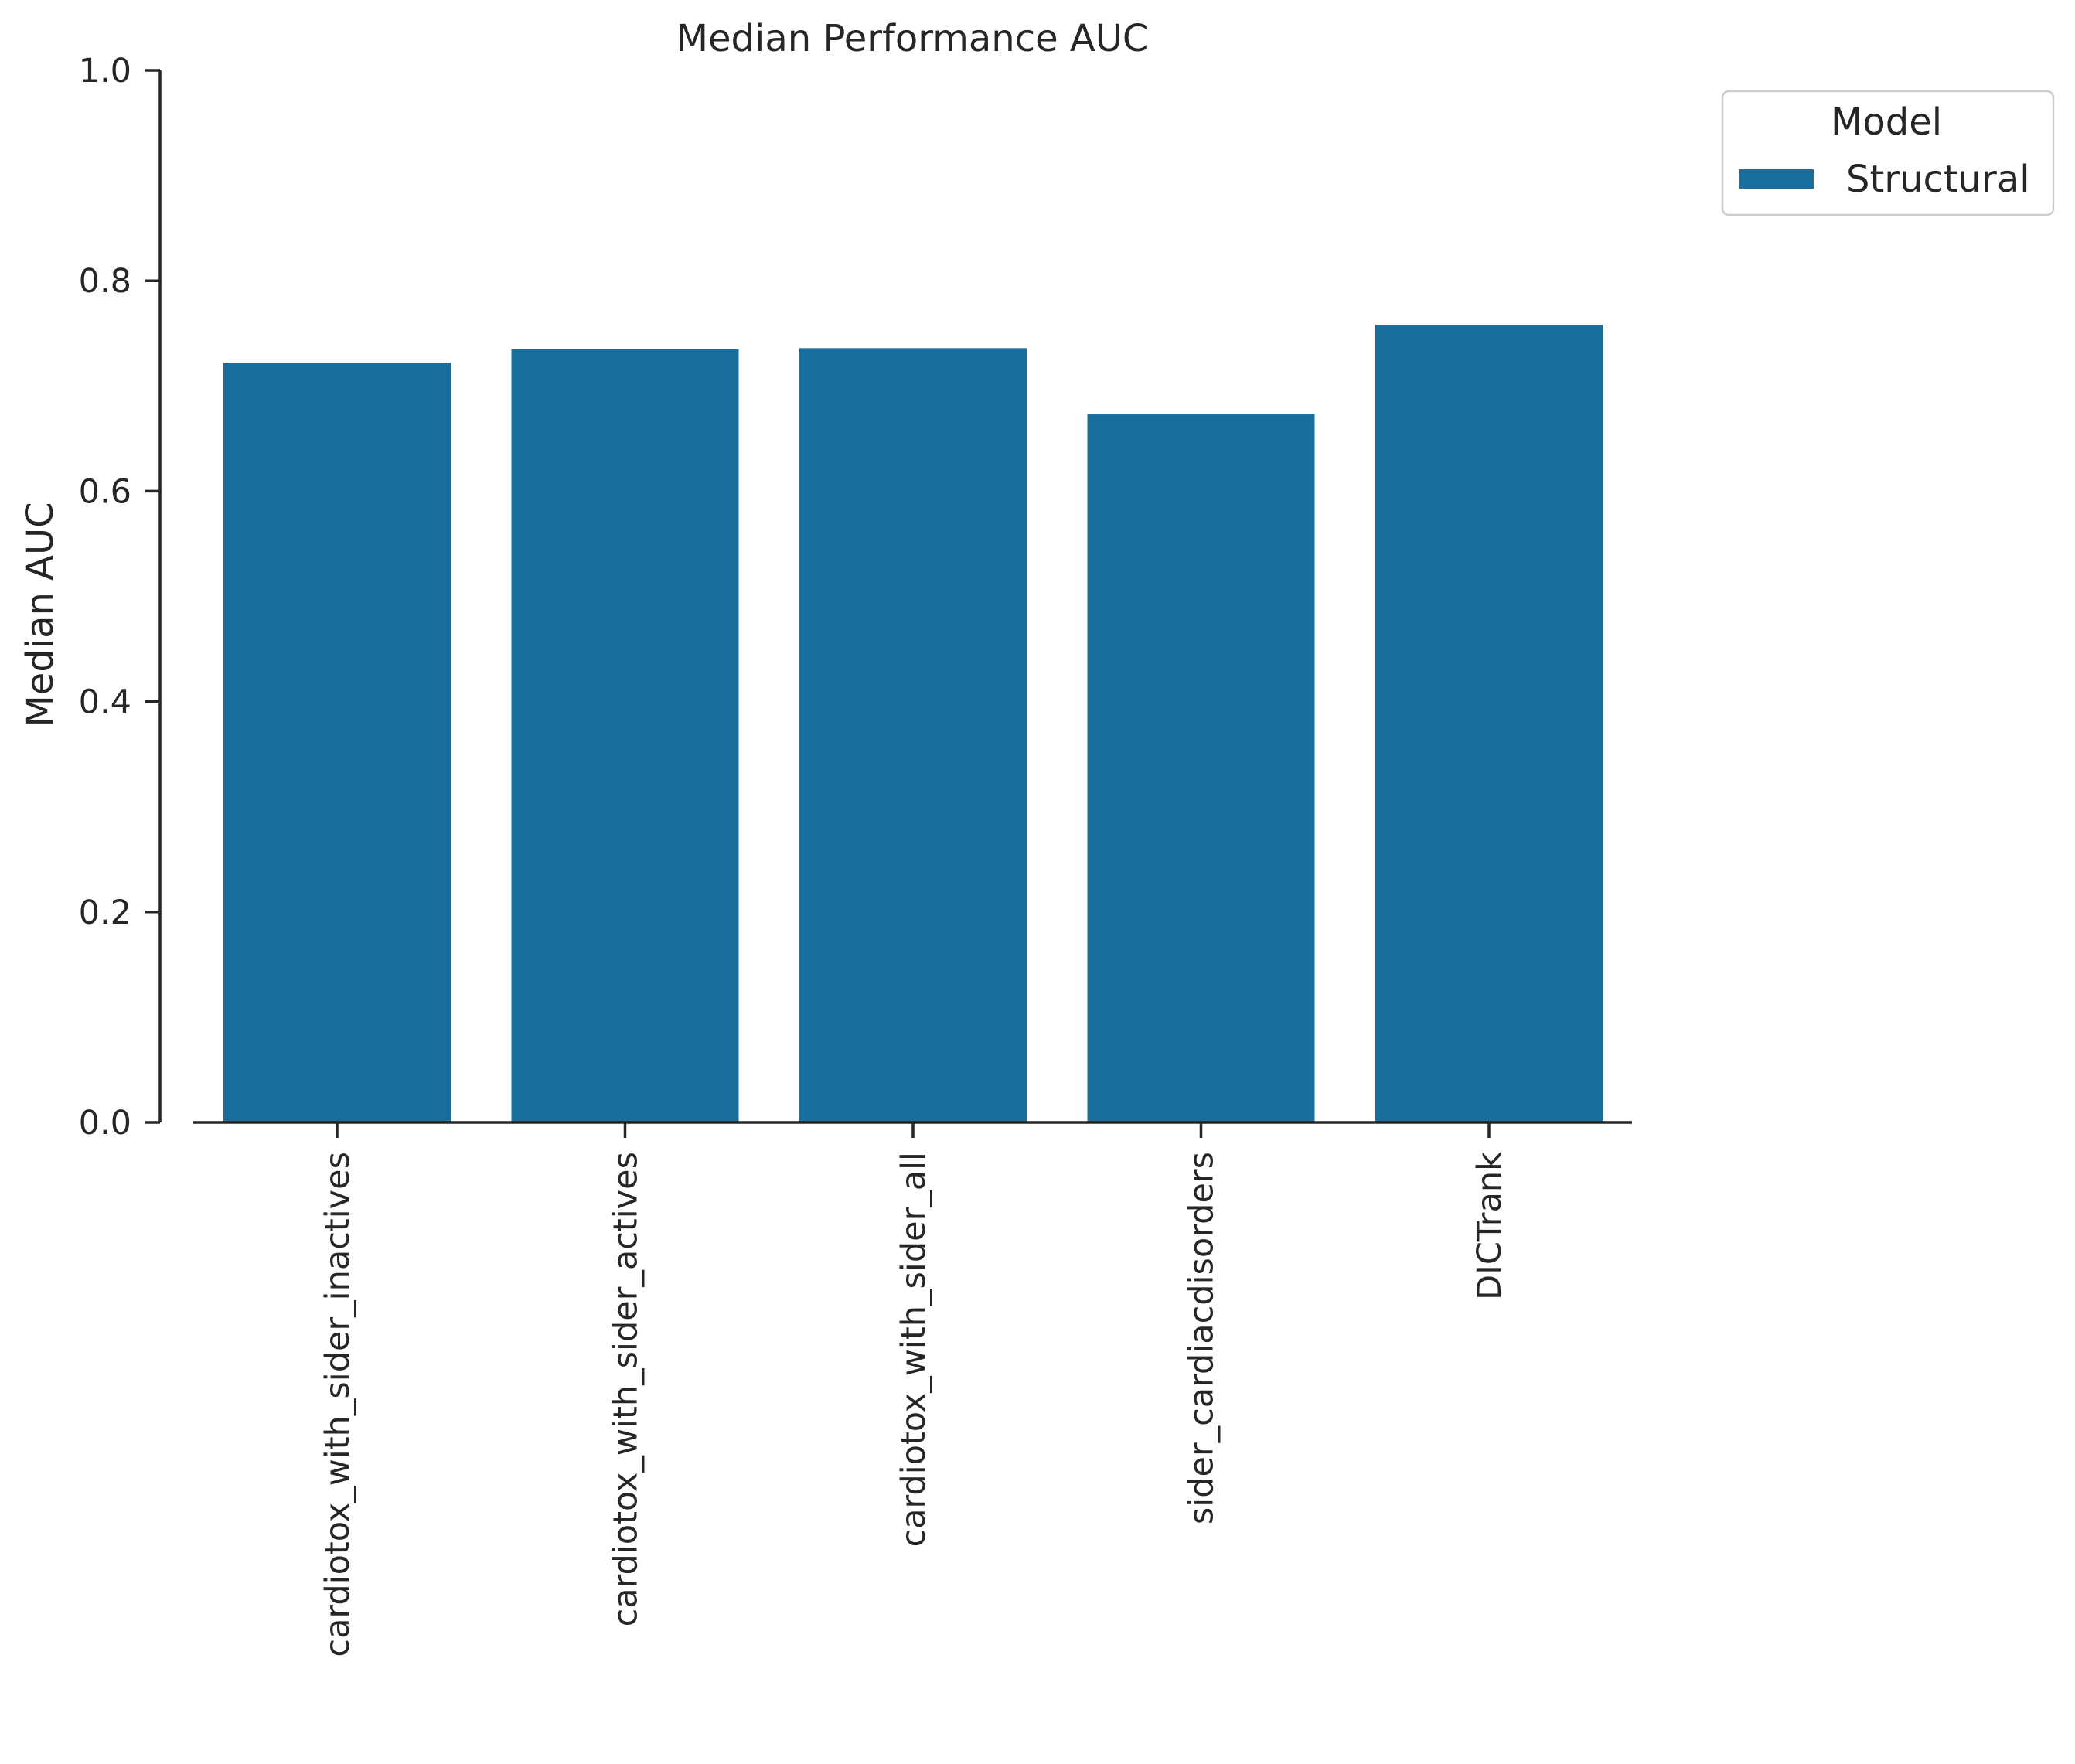  Describe the element at coordinates (105, 1123) in the screenshot. I see `y-tick-label: 0.0` at that location.